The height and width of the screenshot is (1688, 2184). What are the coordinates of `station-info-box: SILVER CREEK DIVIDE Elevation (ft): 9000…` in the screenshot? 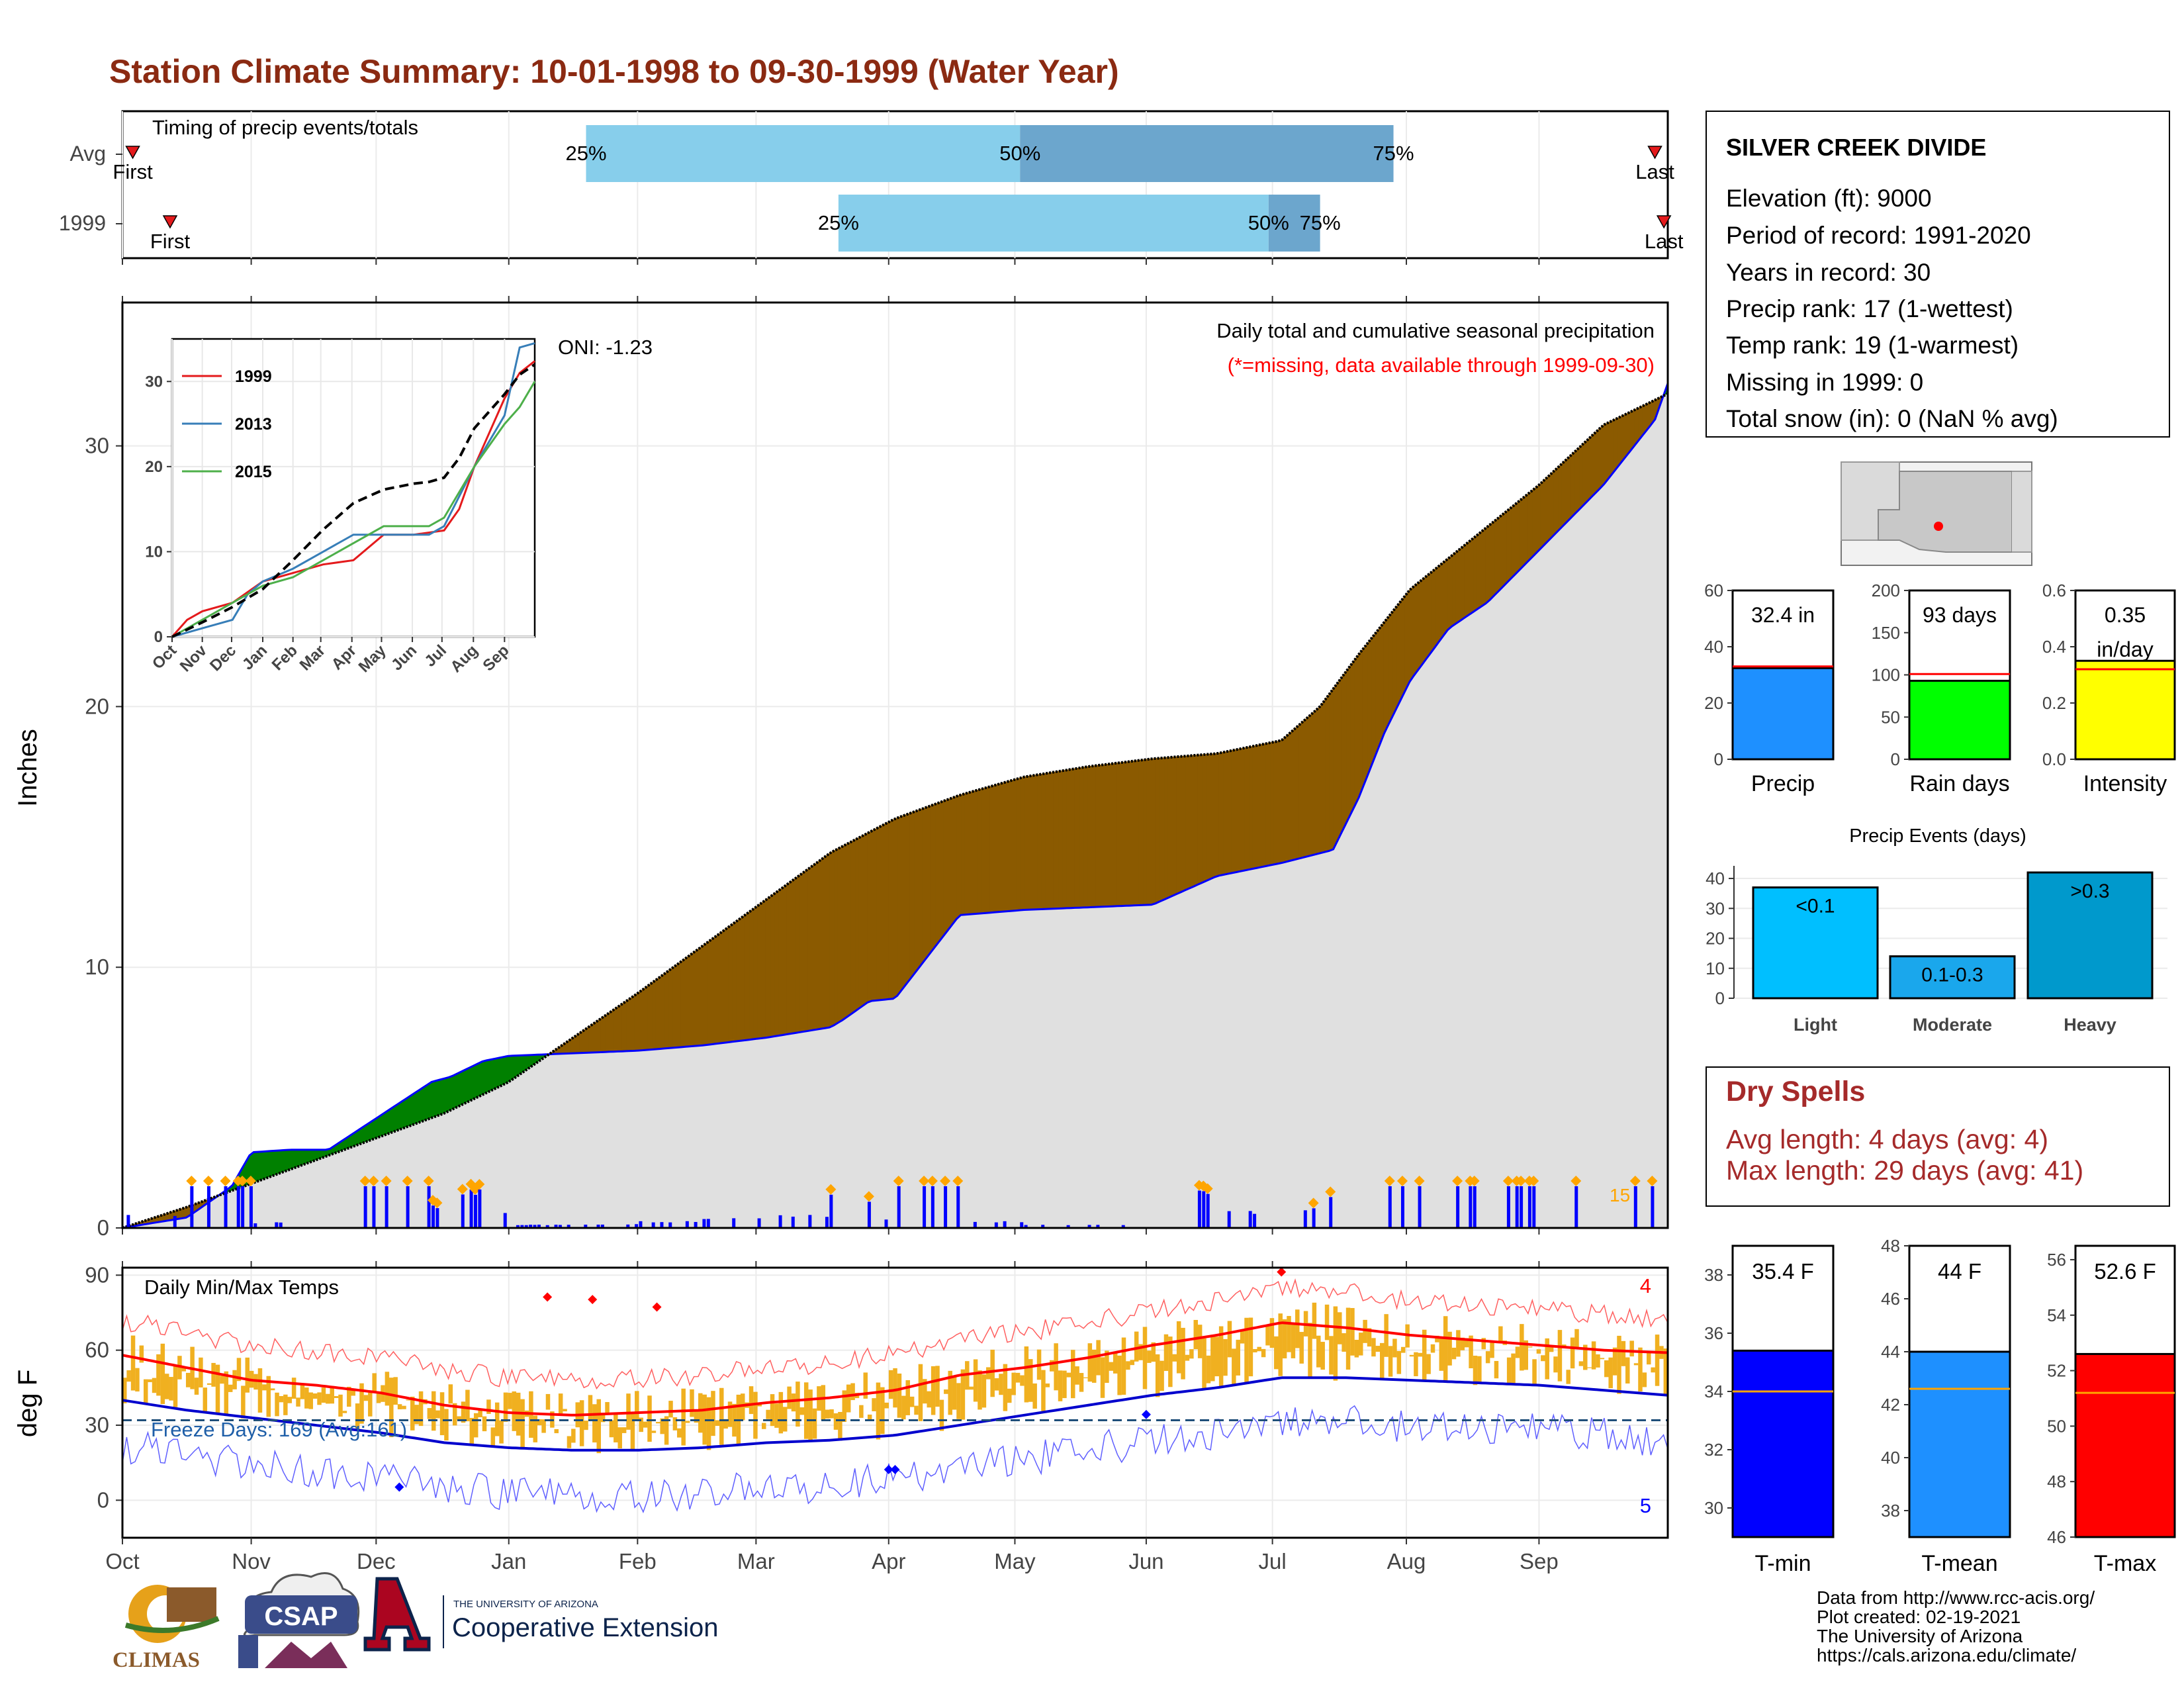 It's located at (1938, 274).